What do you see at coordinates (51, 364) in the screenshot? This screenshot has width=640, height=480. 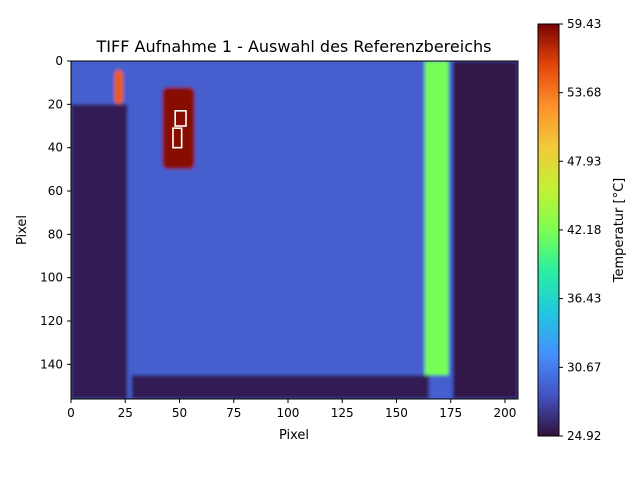 I see `y-tick-label: 140` at bounding box center [51, 364].